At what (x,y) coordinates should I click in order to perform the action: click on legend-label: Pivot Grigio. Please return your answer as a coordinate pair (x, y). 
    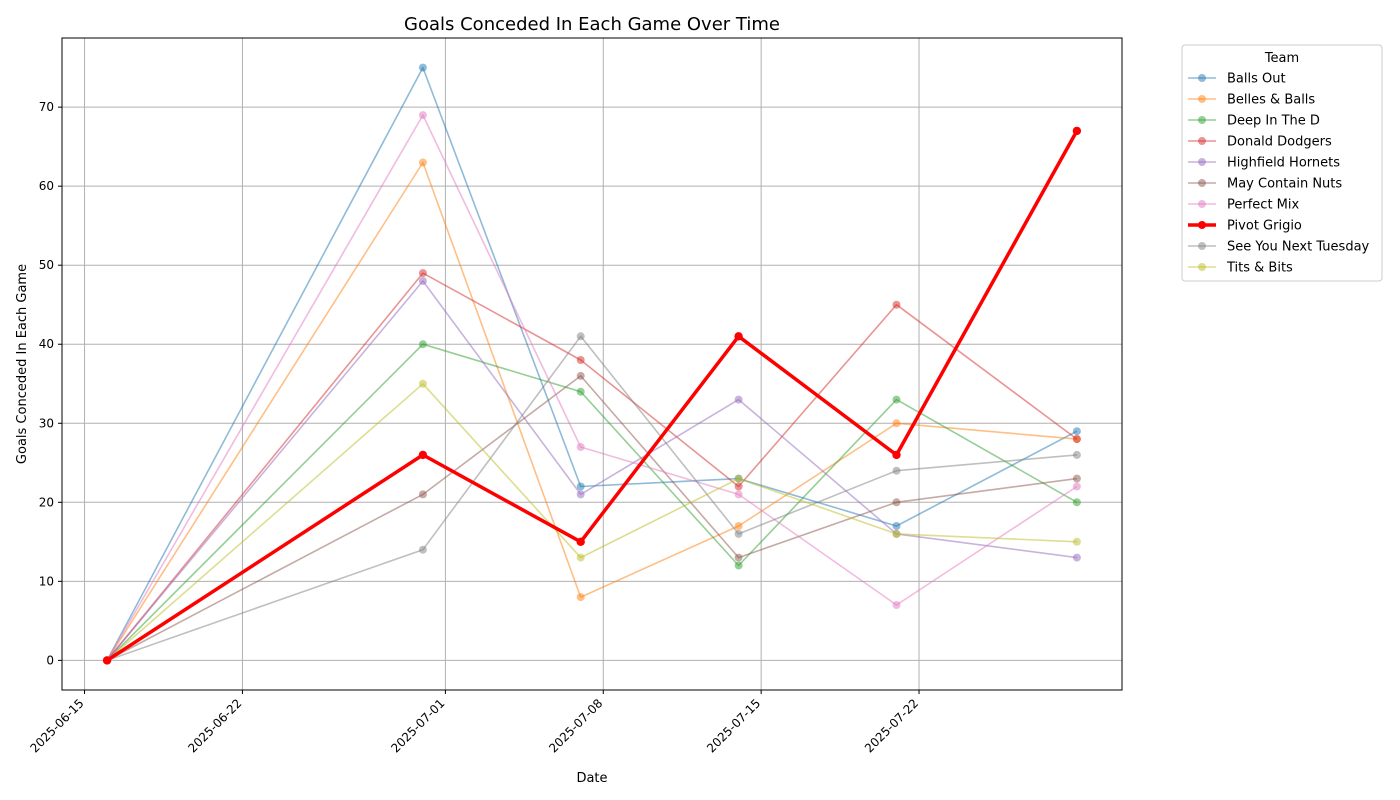
    Looking at the image, I should click on (1264, 226).